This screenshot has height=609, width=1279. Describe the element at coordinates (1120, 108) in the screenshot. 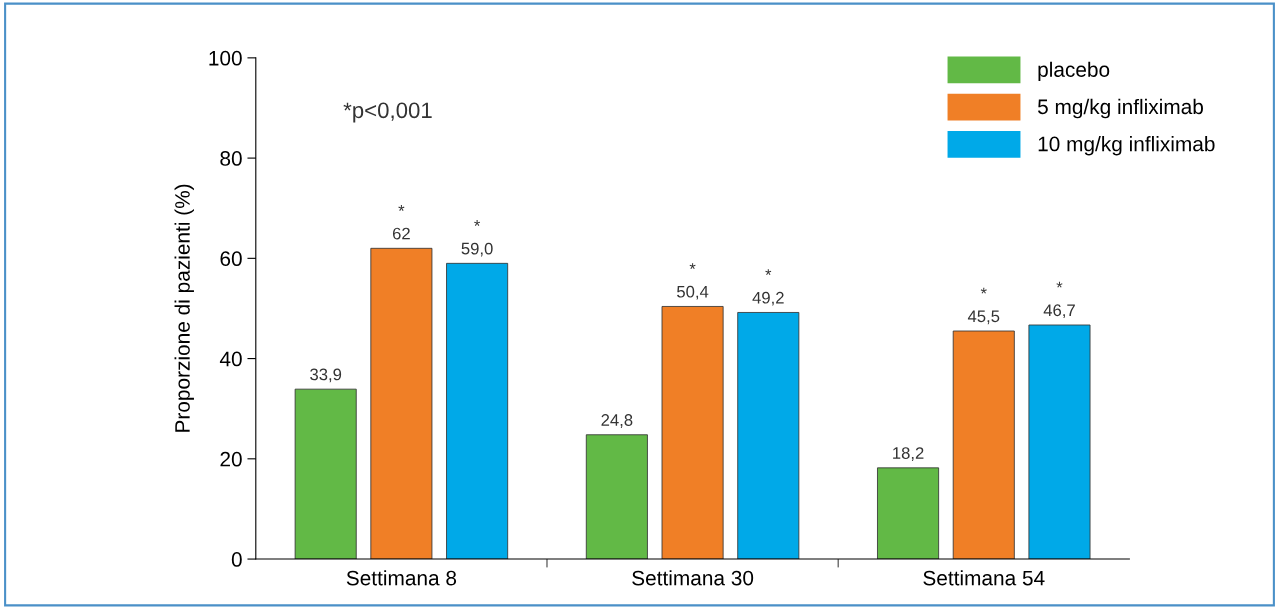

I see `legend-label: 5 mg/kg infliximab` at that location.